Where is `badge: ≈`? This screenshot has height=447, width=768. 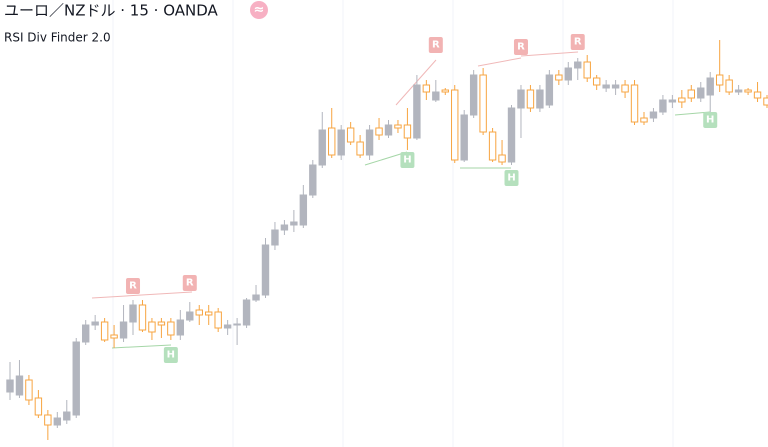
badge: ≈ is located at coordinates (259, 10).